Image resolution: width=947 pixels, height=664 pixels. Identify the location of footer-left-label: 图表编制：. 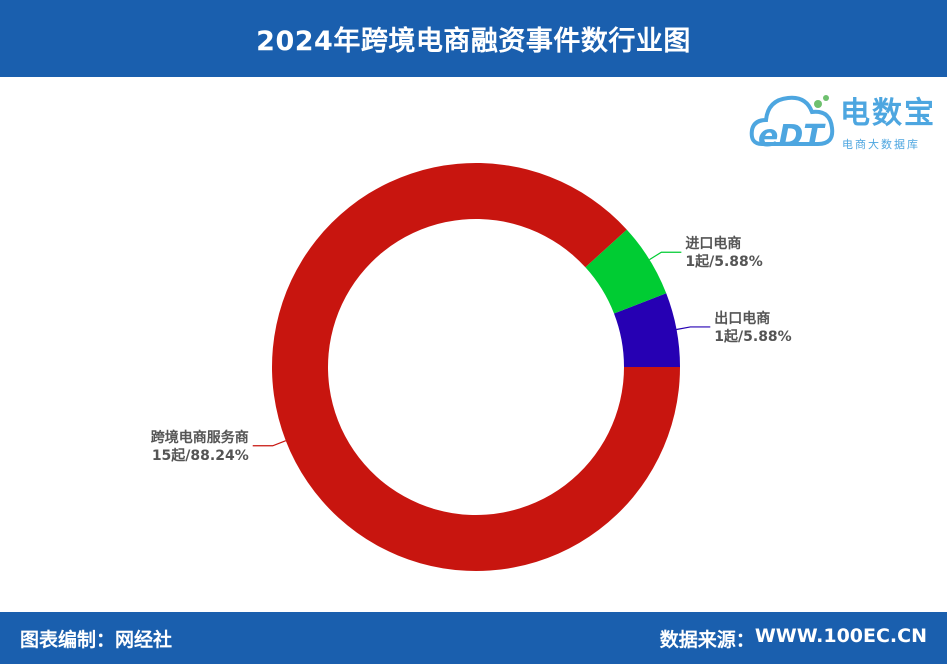
(68, 639).